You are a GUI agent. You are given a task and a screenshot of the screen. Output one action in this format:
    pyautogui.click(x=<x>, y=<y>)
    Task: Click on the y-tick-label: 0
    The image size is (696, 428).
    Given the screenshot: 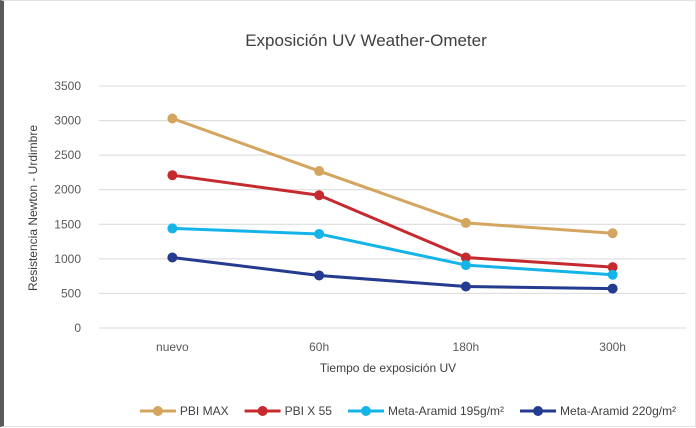 What is the action you would take?
    pyautogui.click(x=77, y=328)
    